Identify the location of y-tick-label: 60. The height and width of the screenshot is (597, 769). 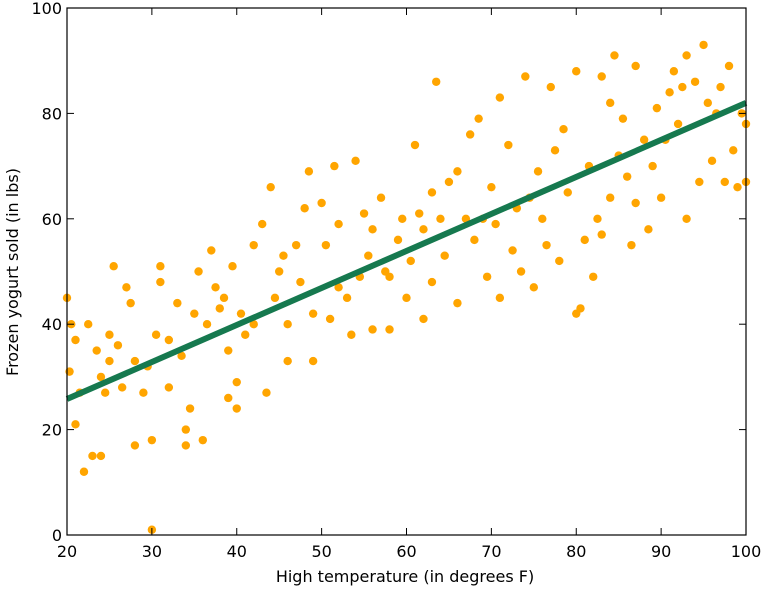
(52, 219).